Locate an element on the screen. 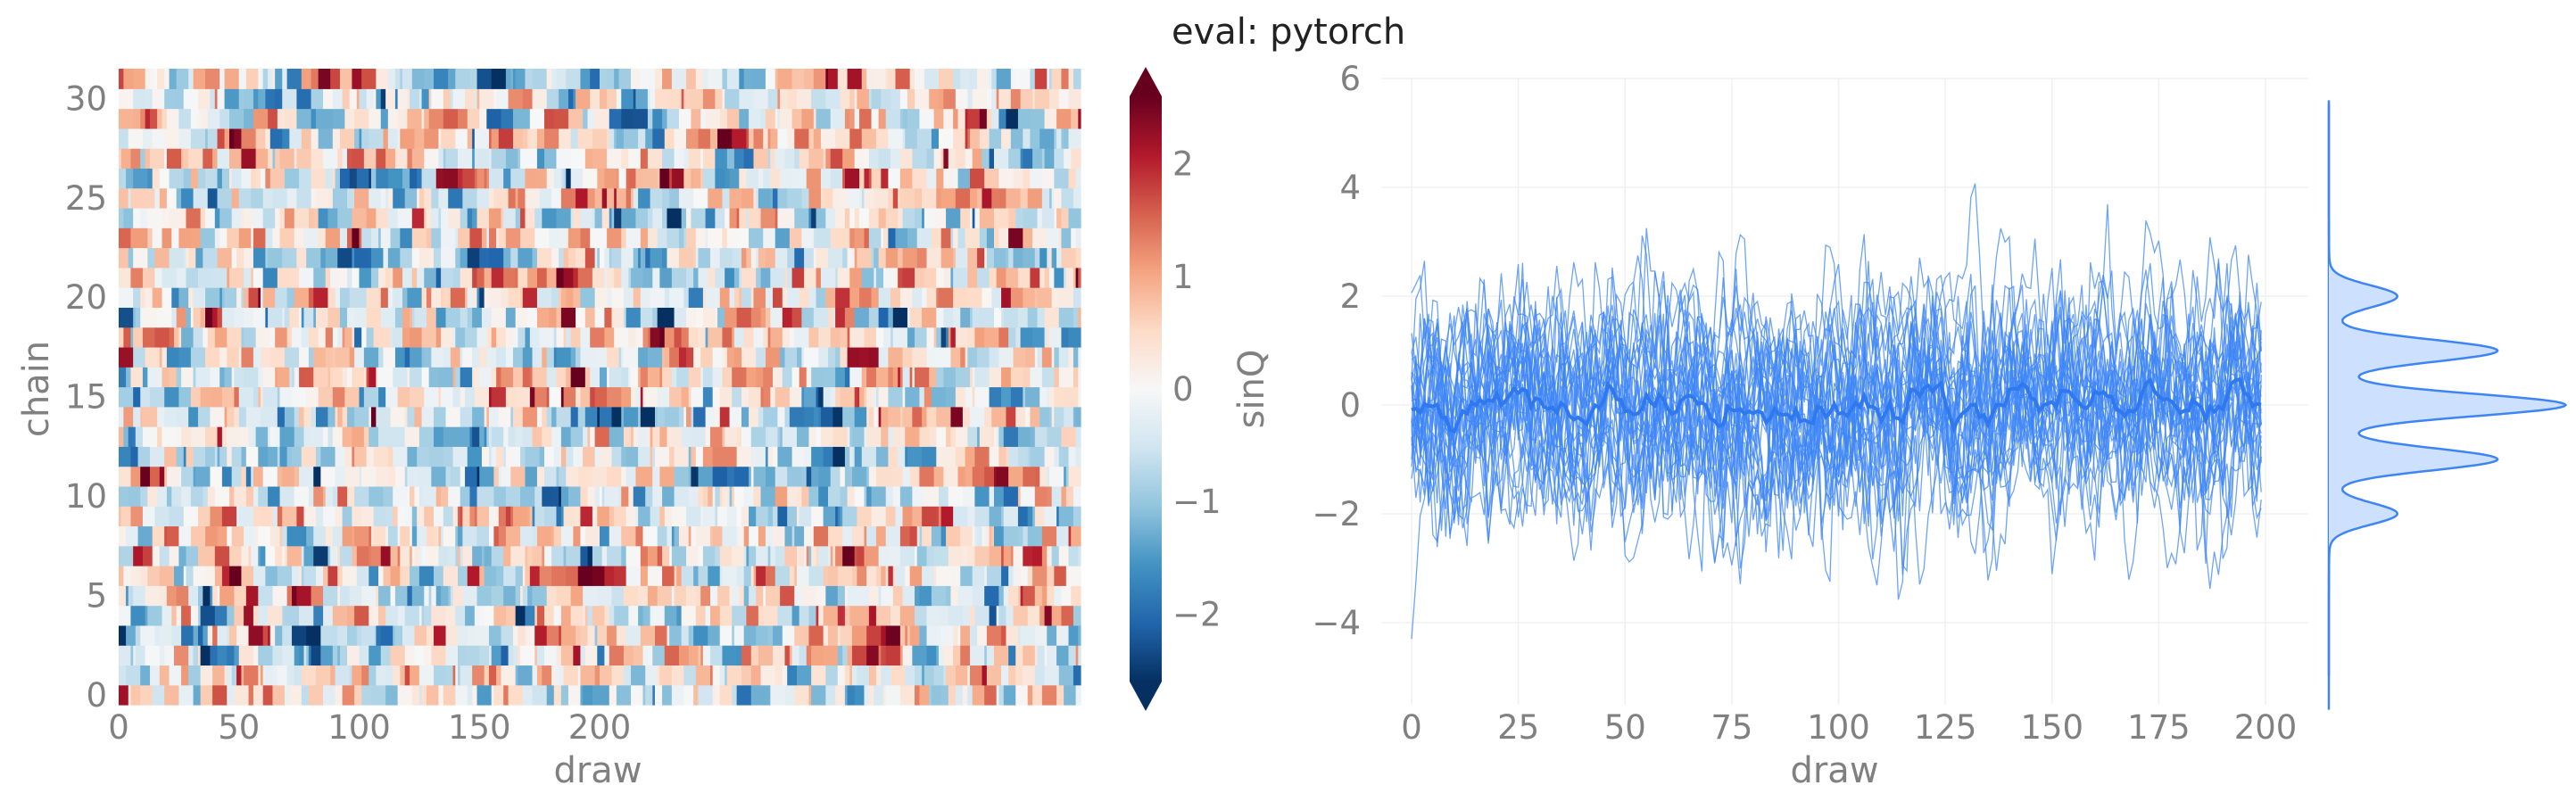  colorbar-extend-bottom is located at coordinates (1146, 696).